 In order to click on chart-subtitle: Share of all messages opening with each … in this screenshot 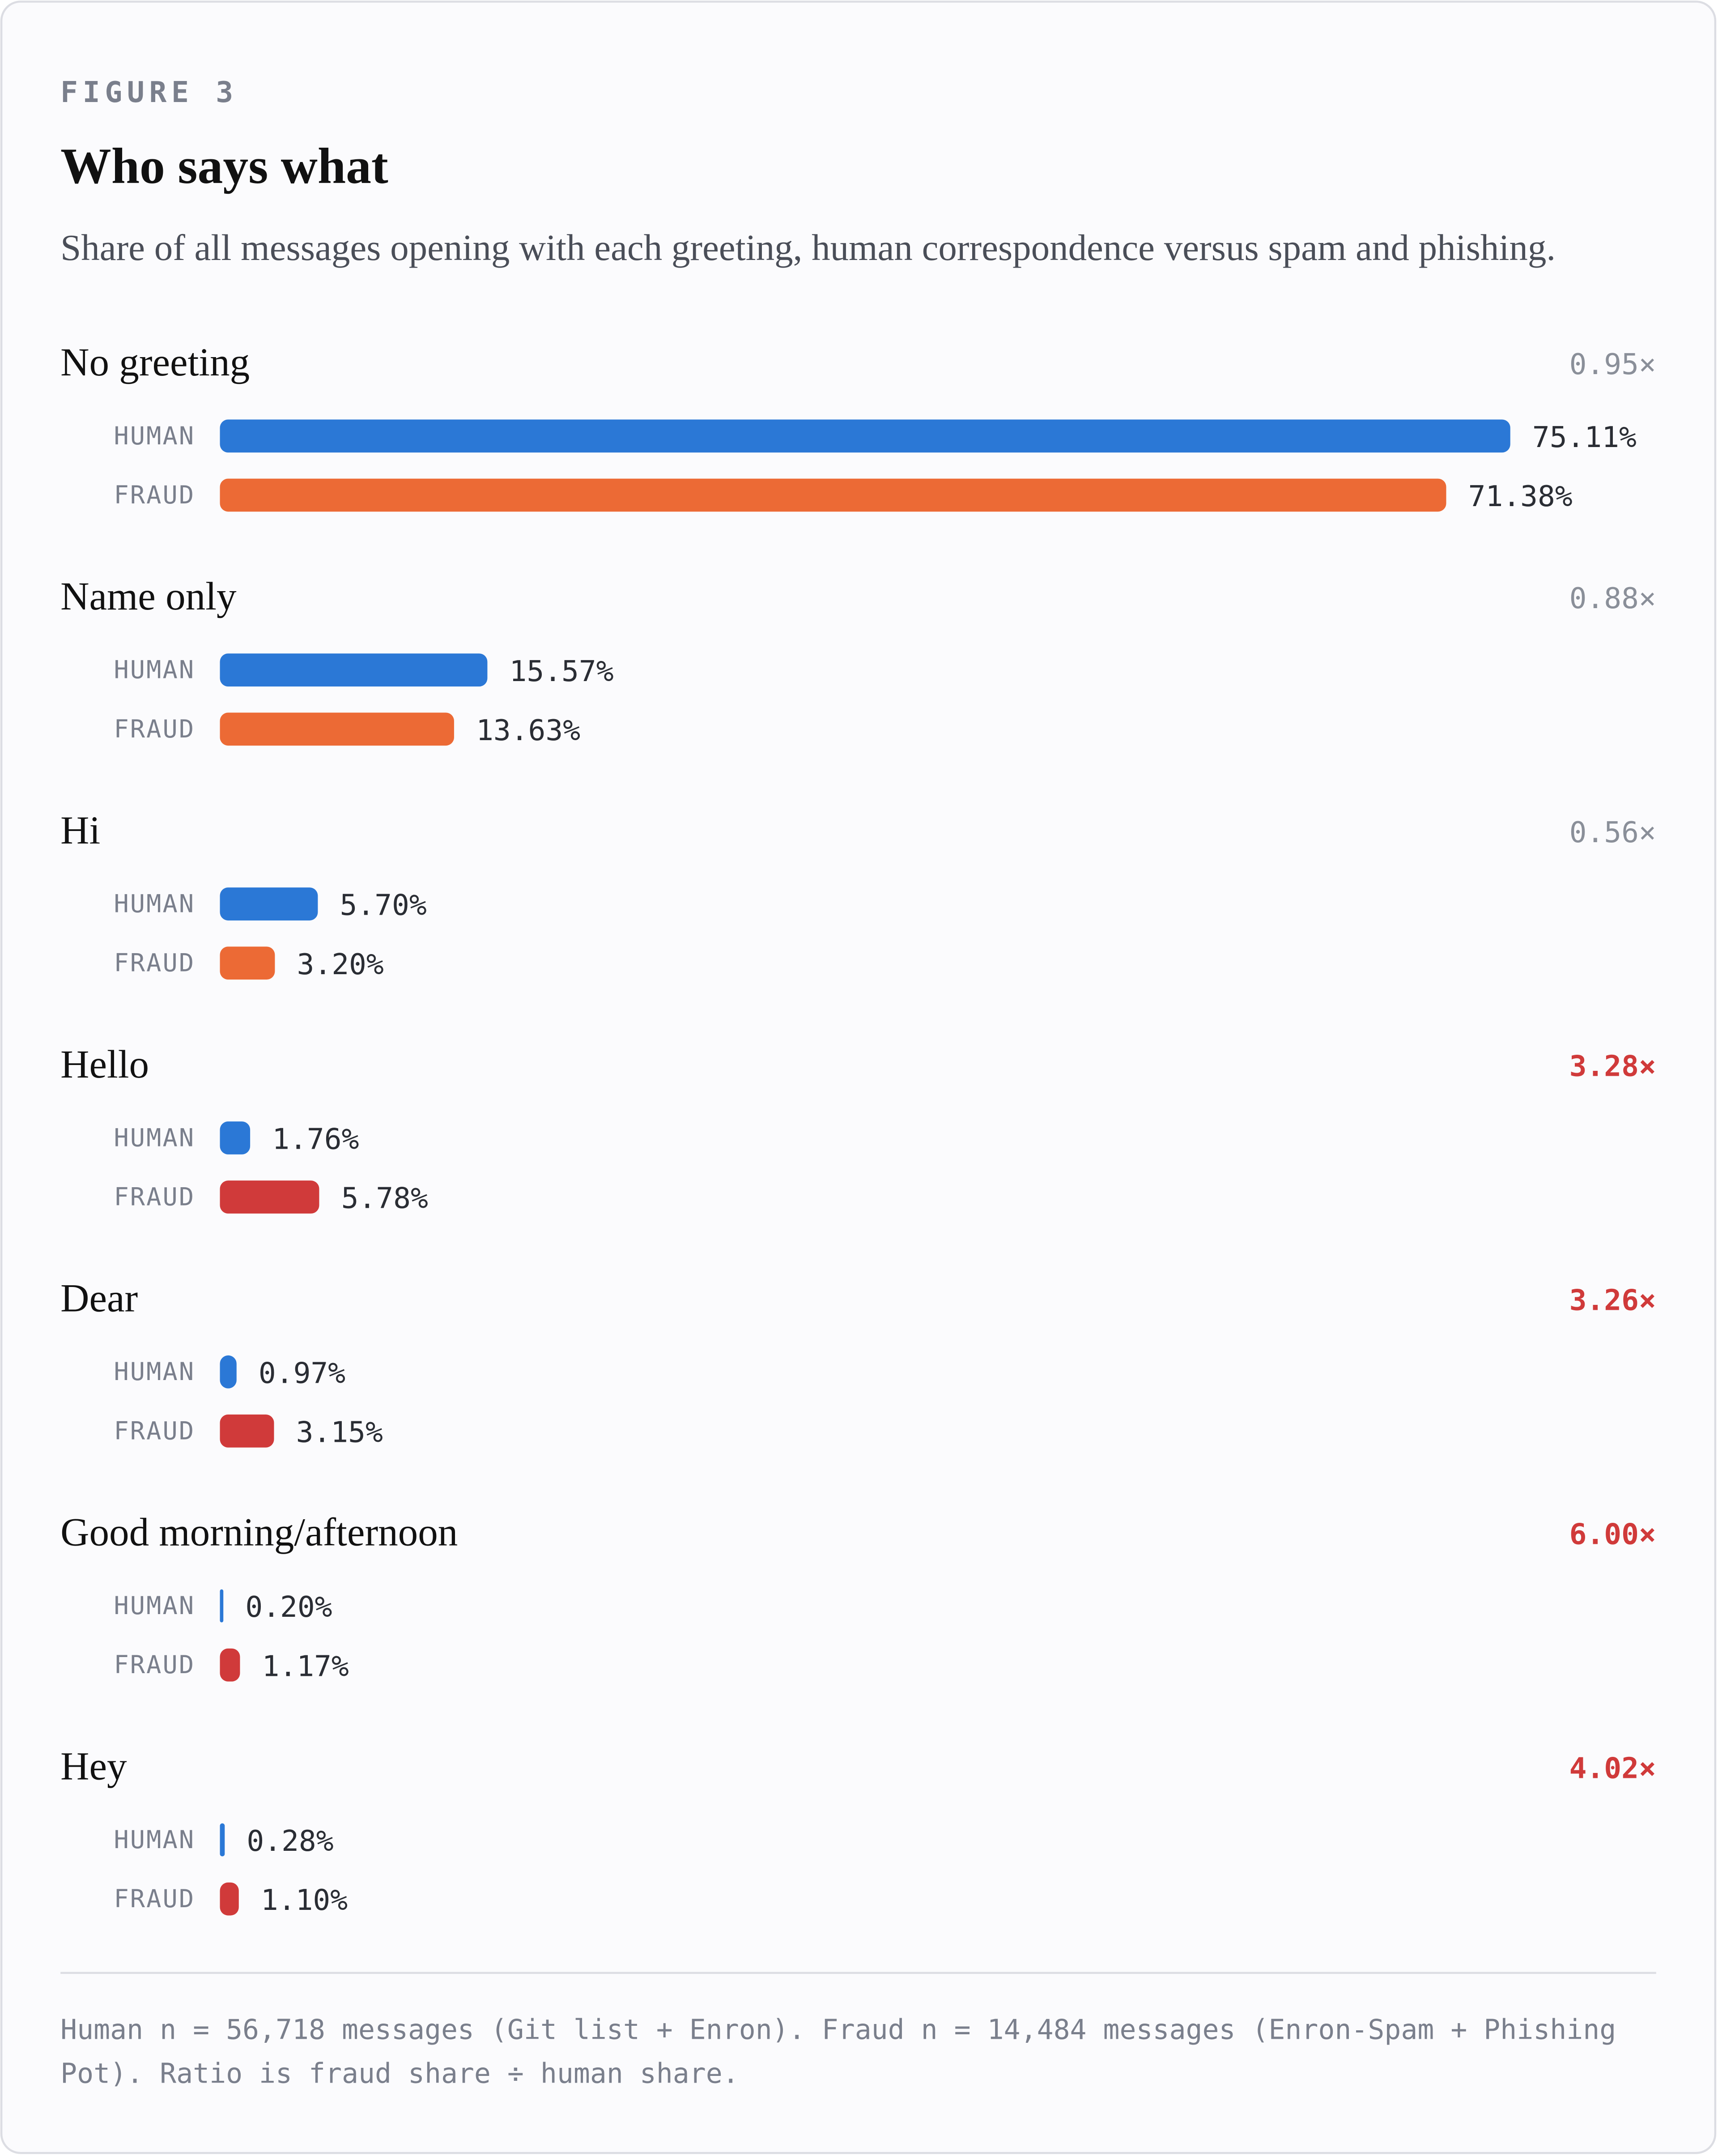, I will do `click(808, 247)`.